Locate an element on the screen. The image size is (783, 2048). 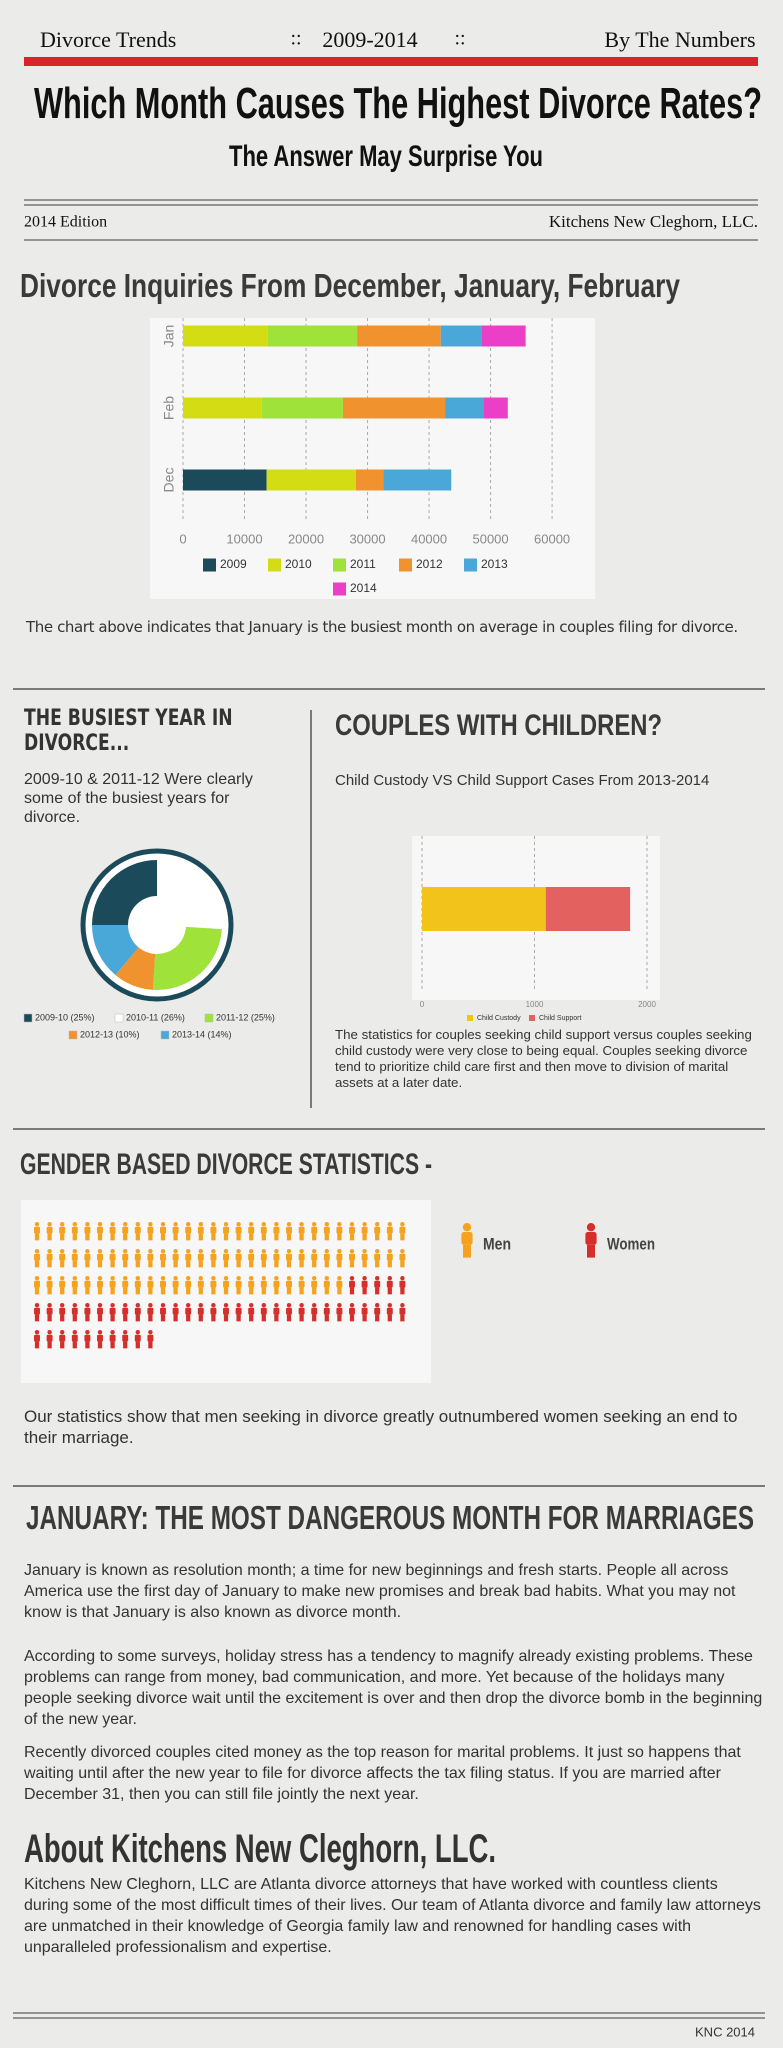
legend-icon is located at coordinates (591, 1240).